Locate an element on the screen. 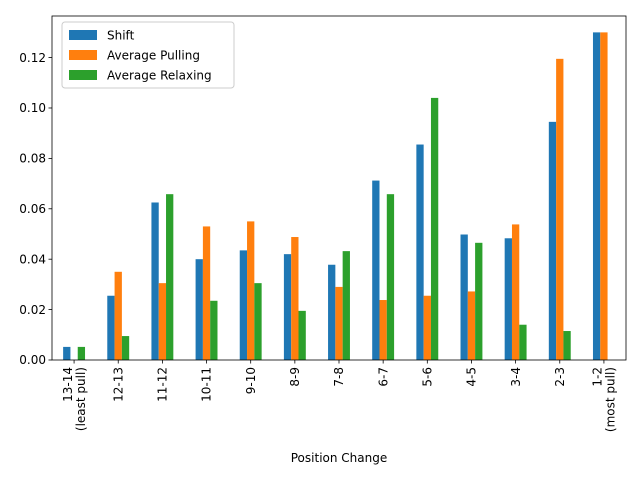 This screenshot has height=480, width=640. legend-entry-label: Average Pulling is located at coordinates (153, 56).